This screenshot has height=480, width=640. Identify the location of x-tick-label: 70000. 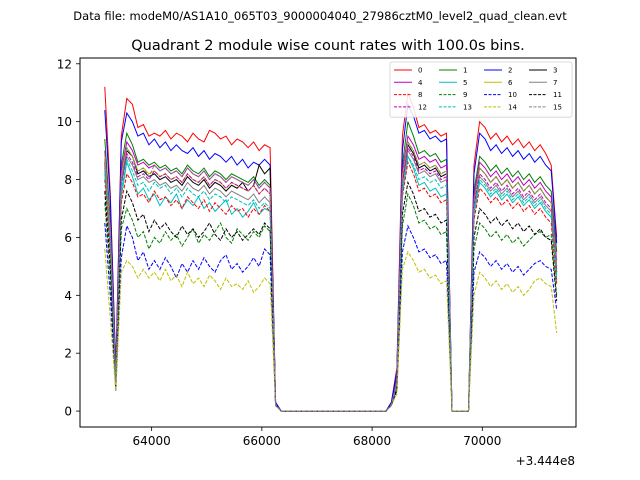
(482, 441).